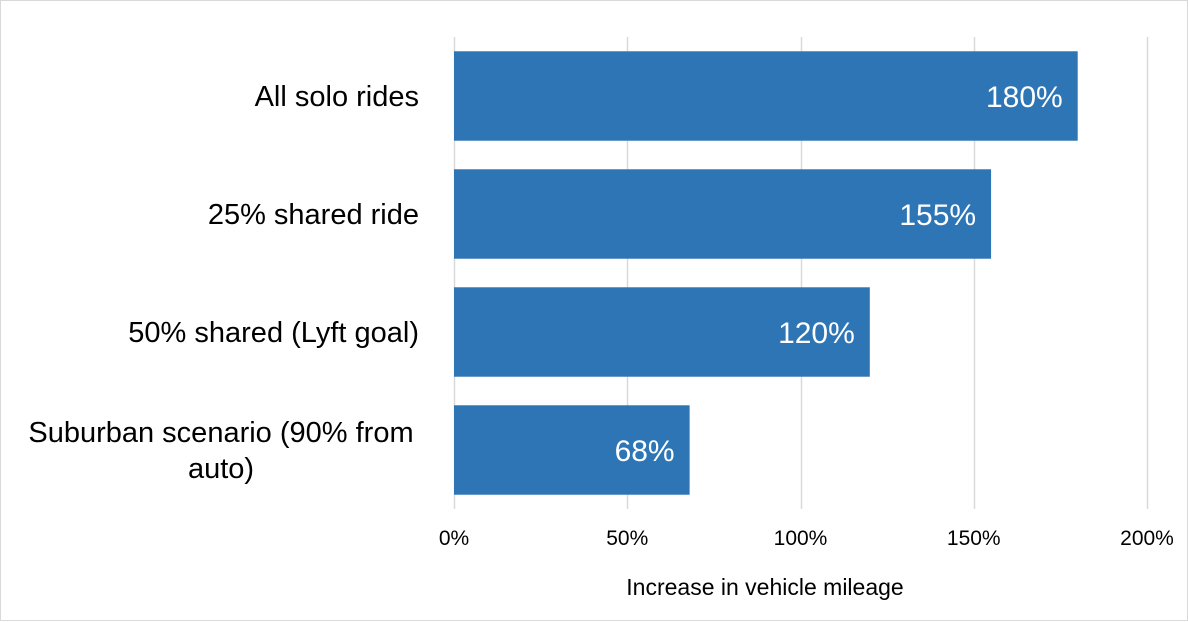 The height and width of the screenshot is (622, 1188). I want to click on data-label: 68%, so click(645, 451).